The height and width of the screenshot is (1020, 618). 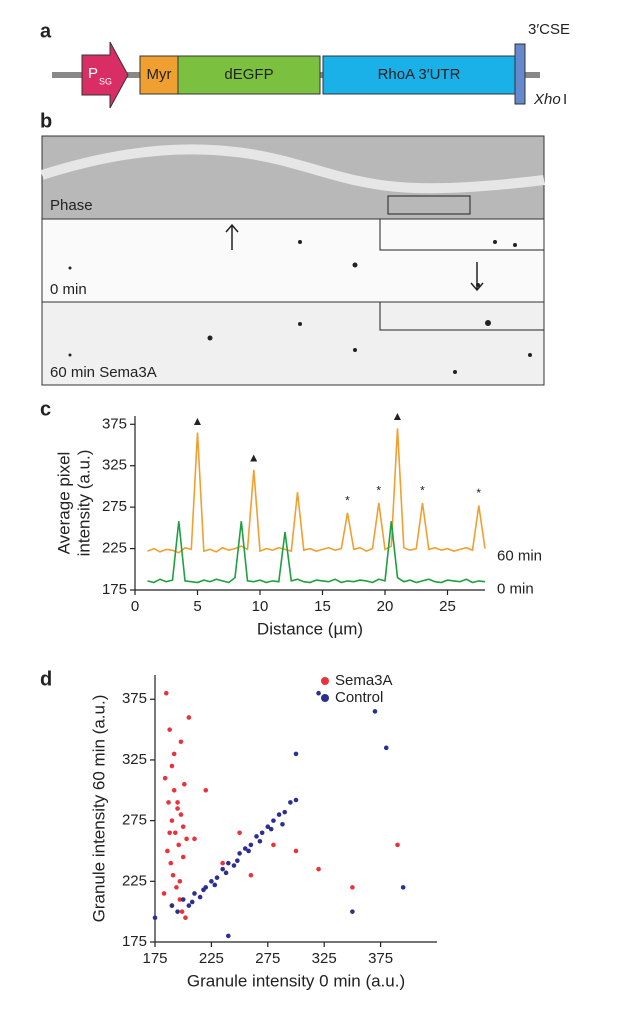 What do you see at coordinates (549, 29) in the screenshot?
I see `cse-label: 3′CSE` at bounding box center [549, 29].